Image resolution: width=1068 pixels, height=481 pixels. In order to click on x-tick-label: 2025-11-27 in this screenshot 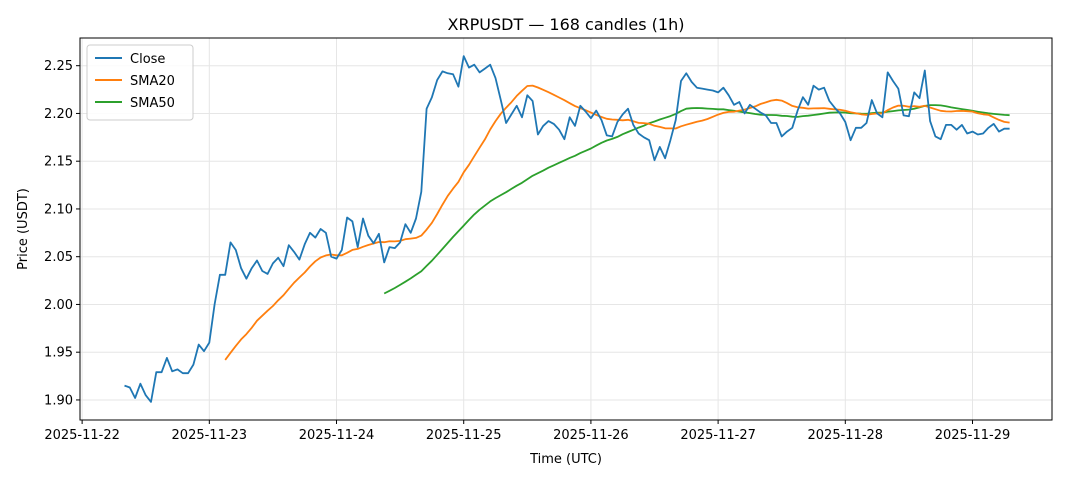, I will do `click(718, 435)`.